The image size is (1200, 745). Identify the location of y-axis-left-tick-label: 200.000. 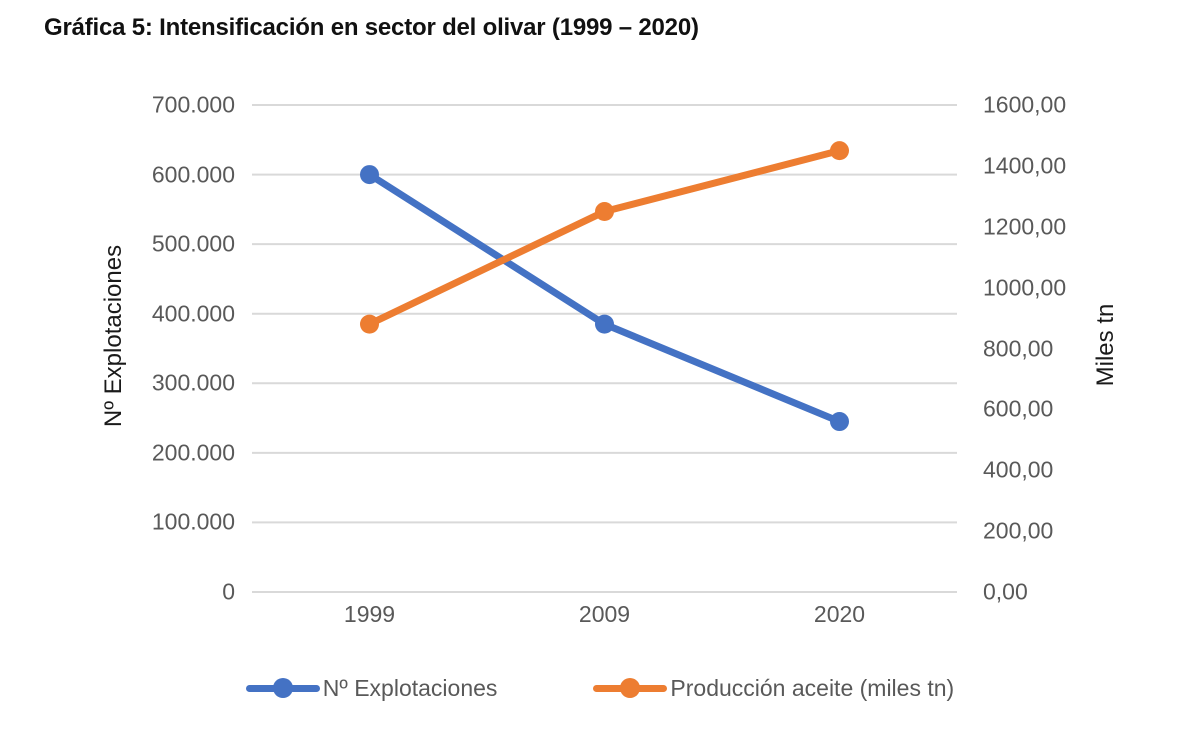
(193, 452).